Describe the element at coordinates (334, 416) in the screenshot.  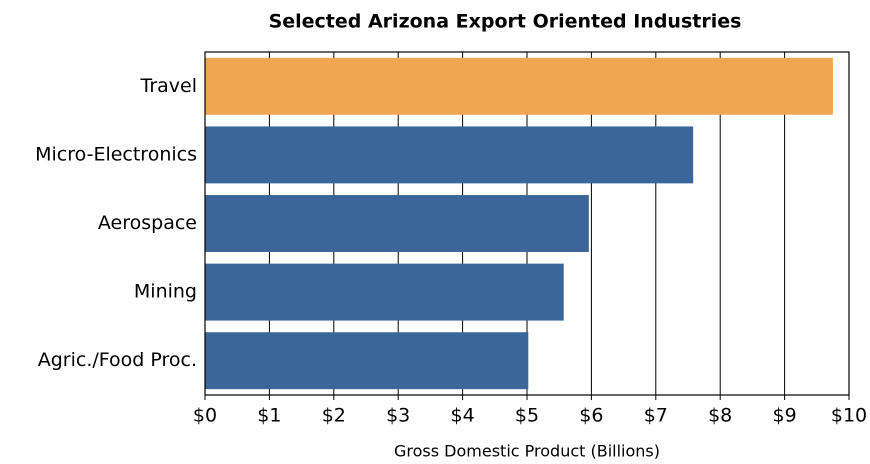
I see `x-tick-label: $2` at that location.